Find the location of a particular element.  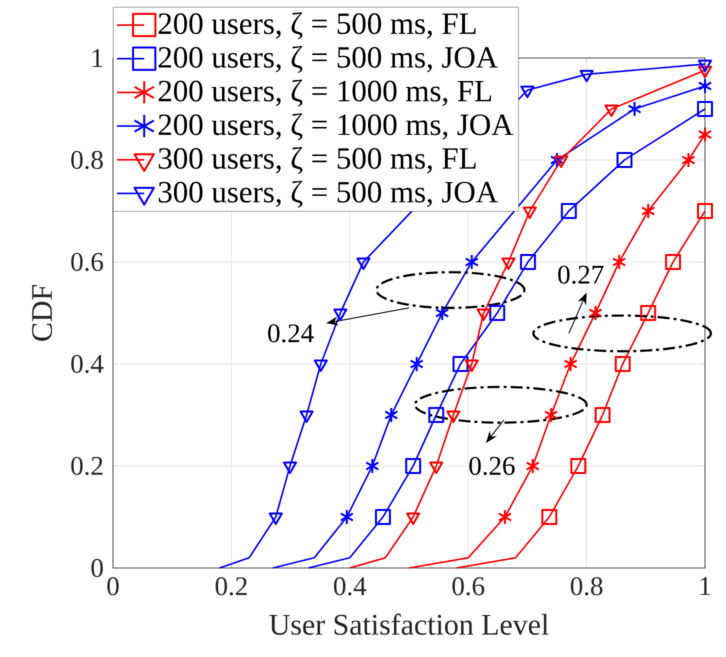

y-tick-label: 0.6 is located at coordinates (87, 262).